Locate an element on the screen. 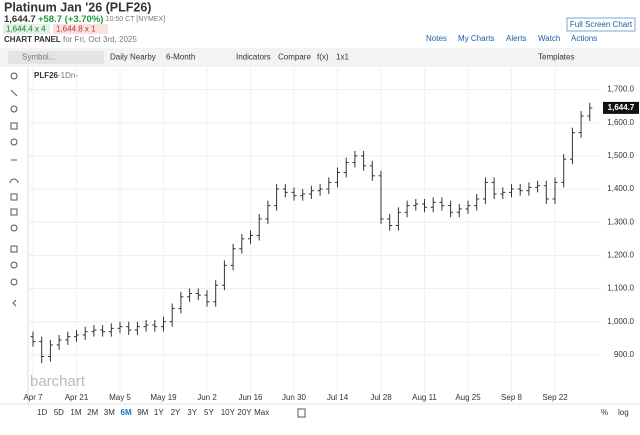 This screenshot has height=435, width=640. quote: 1,644.7 +58.7 (+3.70%) 10:50 CT [NYMEX] is located at coordinates (84, 19).